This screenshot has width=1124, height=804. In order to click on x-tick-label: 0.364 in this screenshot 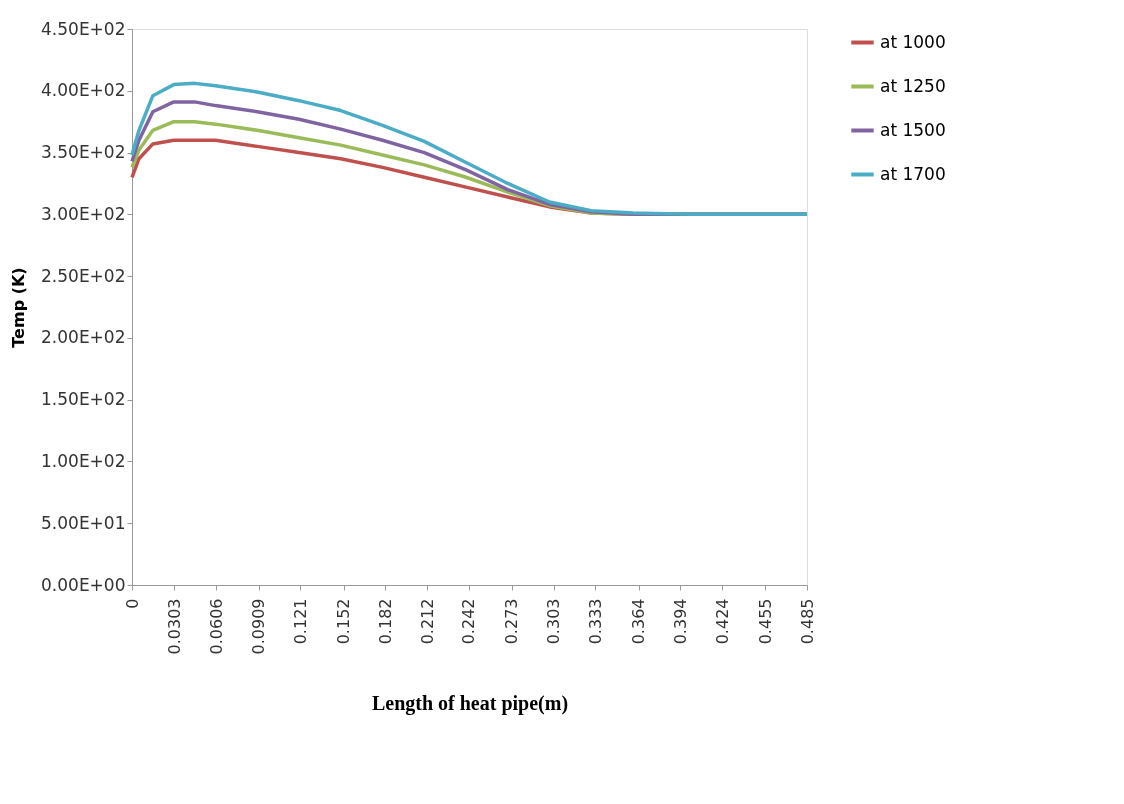, I will do `click(639, 621)`.